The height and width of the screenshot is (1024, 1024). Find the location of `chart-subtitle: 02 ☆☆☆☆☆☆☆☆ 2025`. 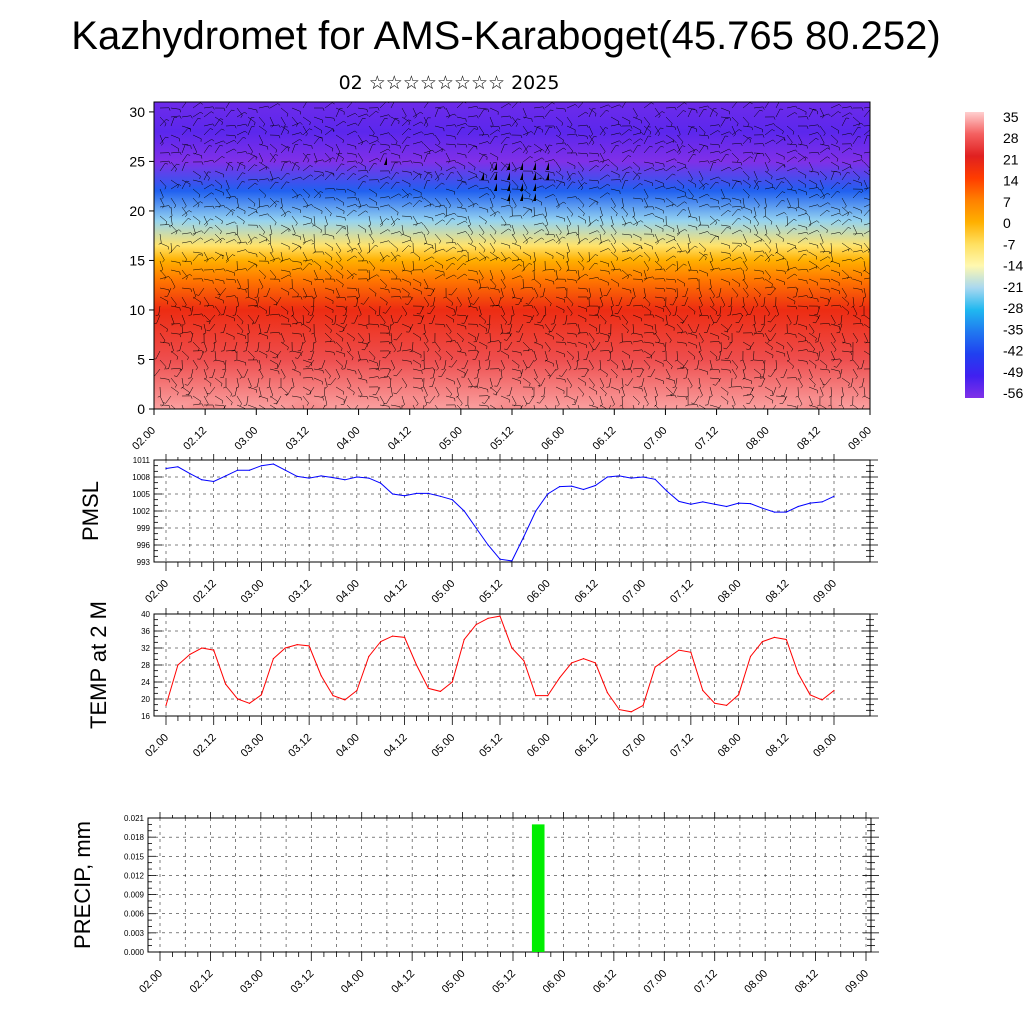

chart-subtitle: 02 ☆☆☆☆☆☆☆☆ 2025 is located at coordinates (449, 83).